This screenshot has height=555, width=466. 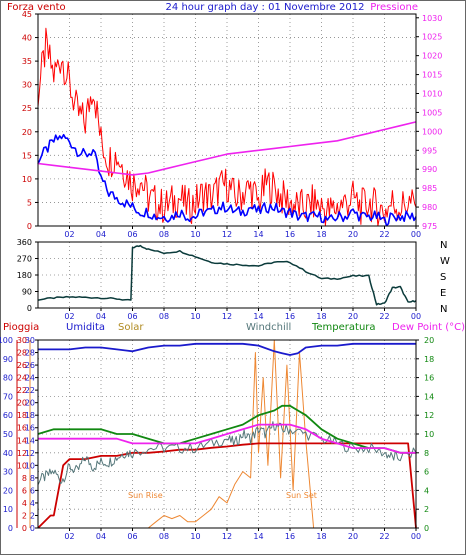 What do you see at coordinates (24, 528) in the screenshot?
I see `rain-ytick-label: 0` at bounding box center [24, 528].